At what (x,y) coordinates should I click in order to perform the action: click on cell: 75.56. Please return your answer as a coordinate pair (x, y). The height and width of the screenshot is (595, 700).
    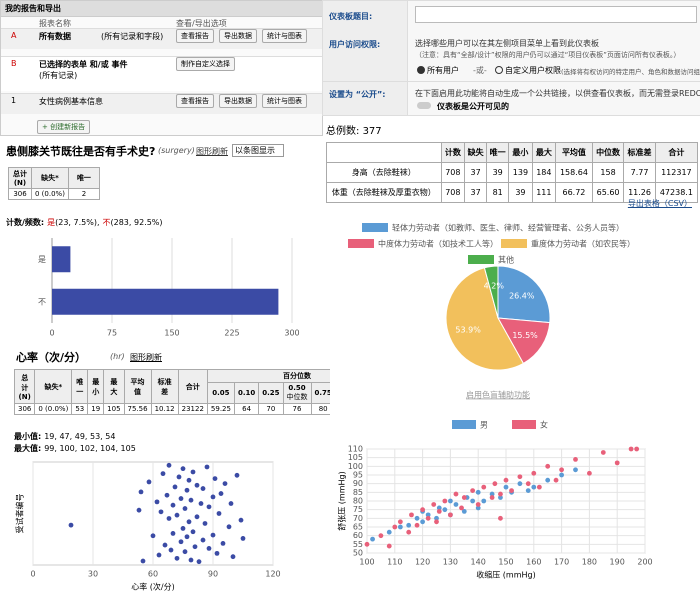
    Looking at the image, I should click on (137, 409).